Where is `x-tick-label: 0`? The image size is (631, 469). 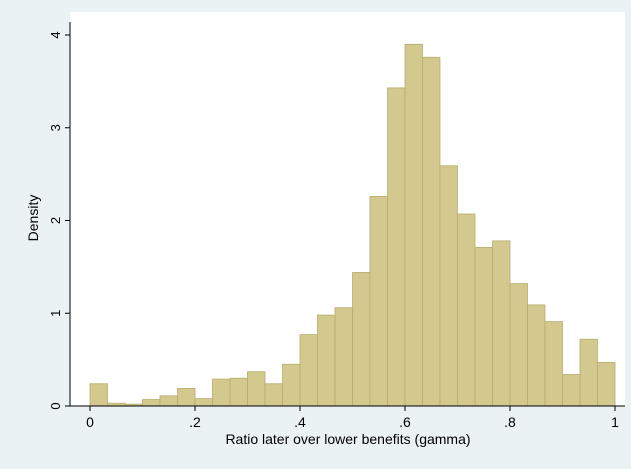 x-tick-label: 0 is located at coordinates (90, 422).